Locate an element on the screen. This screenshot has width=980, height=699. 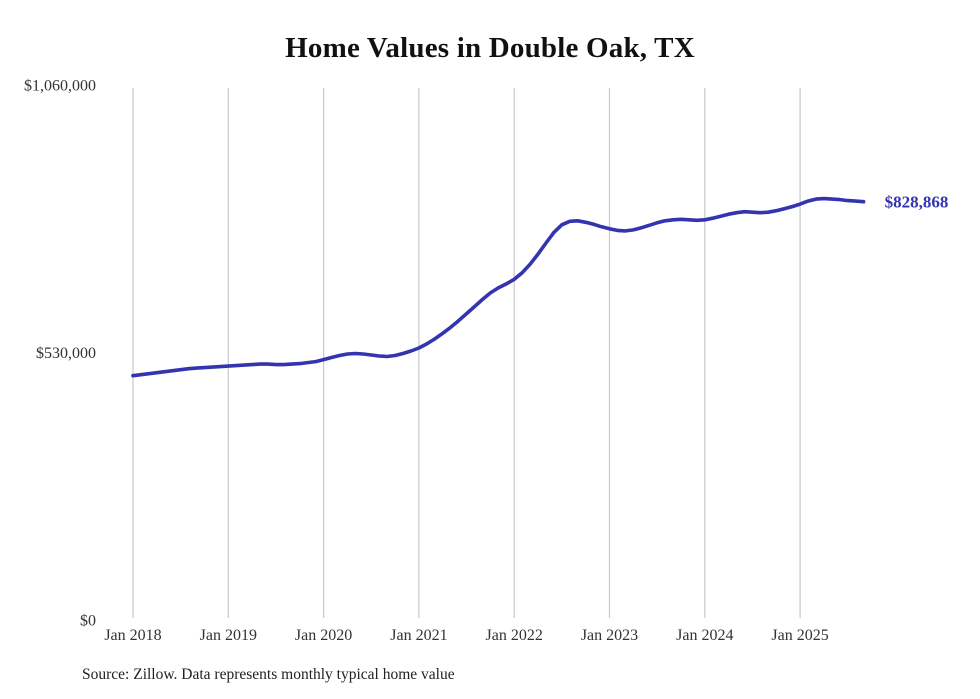
x-tick-label: Jan 2018 is located at coordinates (132, 635).